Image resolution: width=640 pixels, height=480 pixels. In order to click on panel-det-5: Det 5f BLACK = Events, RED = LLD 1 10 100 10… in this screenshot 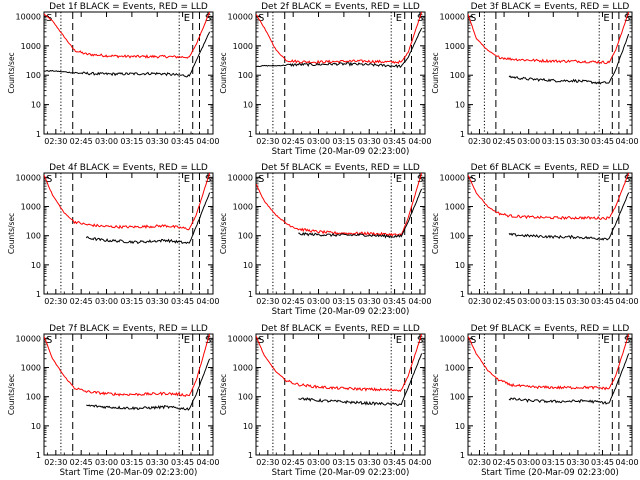, I will do `click(325, 240)`.